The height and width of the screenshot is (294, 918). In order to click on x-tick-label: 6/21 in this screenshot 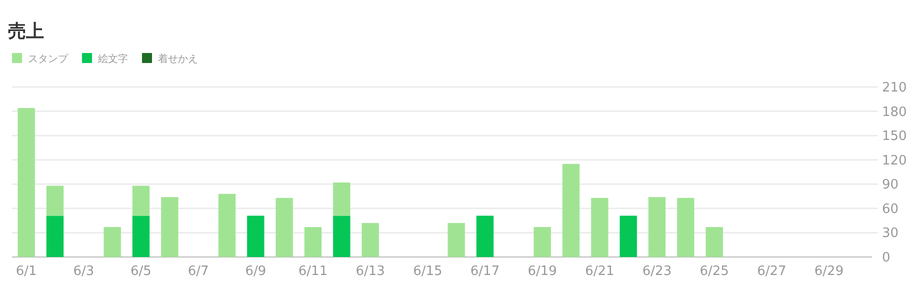, I will do `click(599, 271)`.